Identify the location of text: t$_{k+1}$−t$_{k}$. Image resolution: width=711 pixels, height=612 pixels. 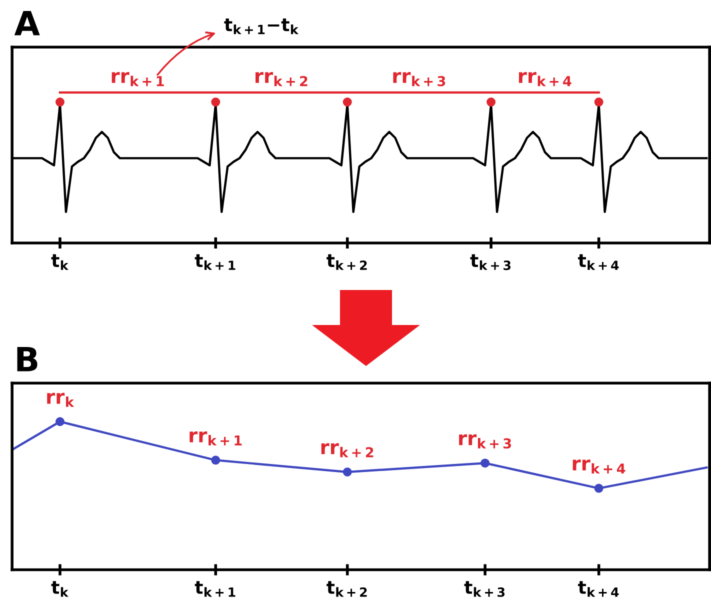
(261, 26).